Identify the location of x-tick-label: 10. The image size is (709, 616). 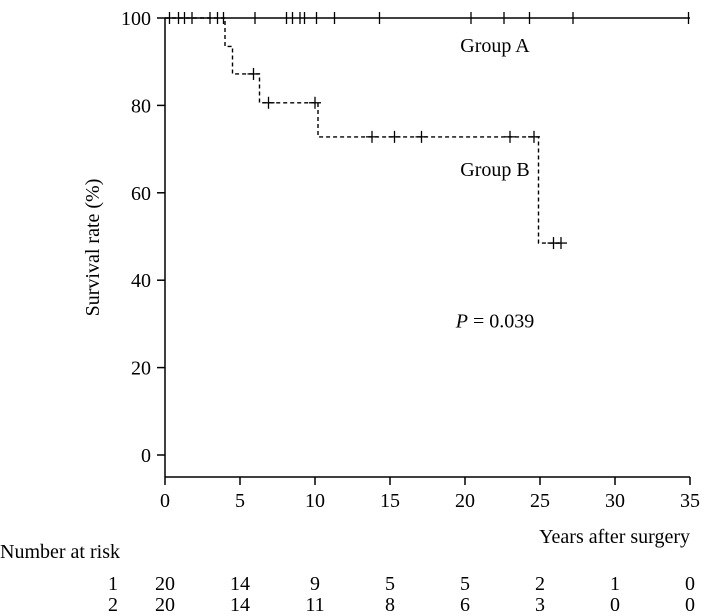
(315, 501).